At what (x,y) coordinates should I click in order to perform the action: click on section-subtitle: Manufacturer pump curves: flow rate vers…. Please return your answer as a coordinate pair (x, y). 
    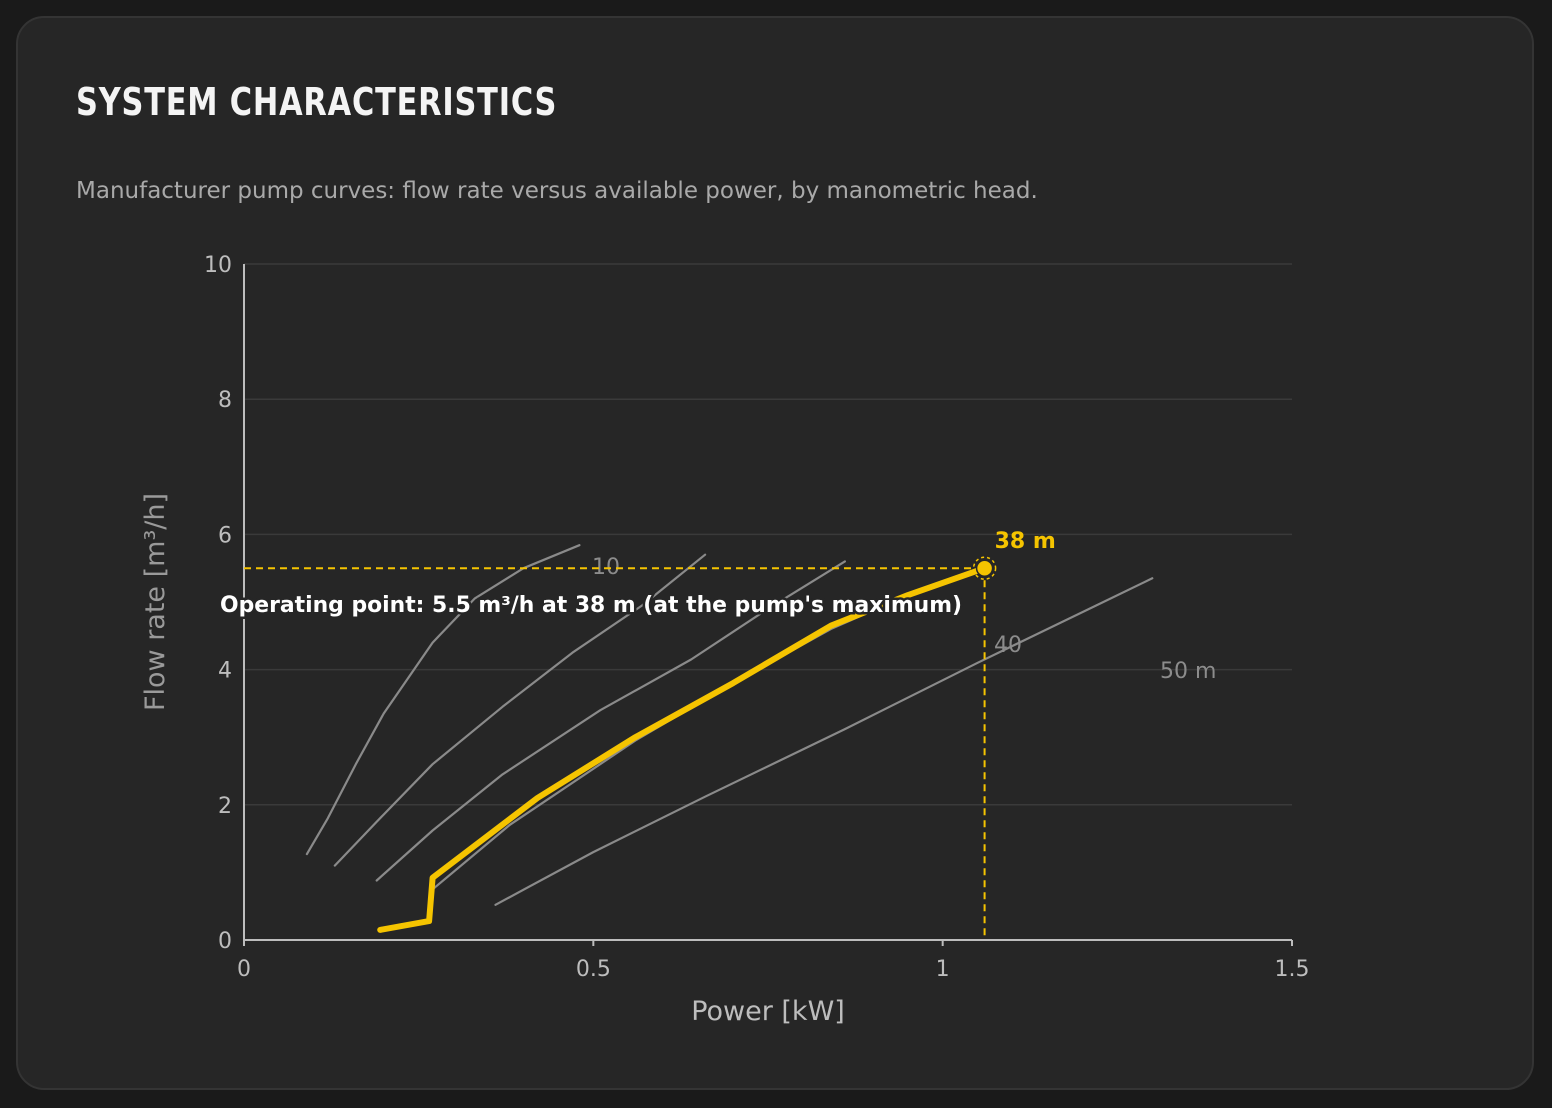
    Looking at the image, I should click on (557, 191).